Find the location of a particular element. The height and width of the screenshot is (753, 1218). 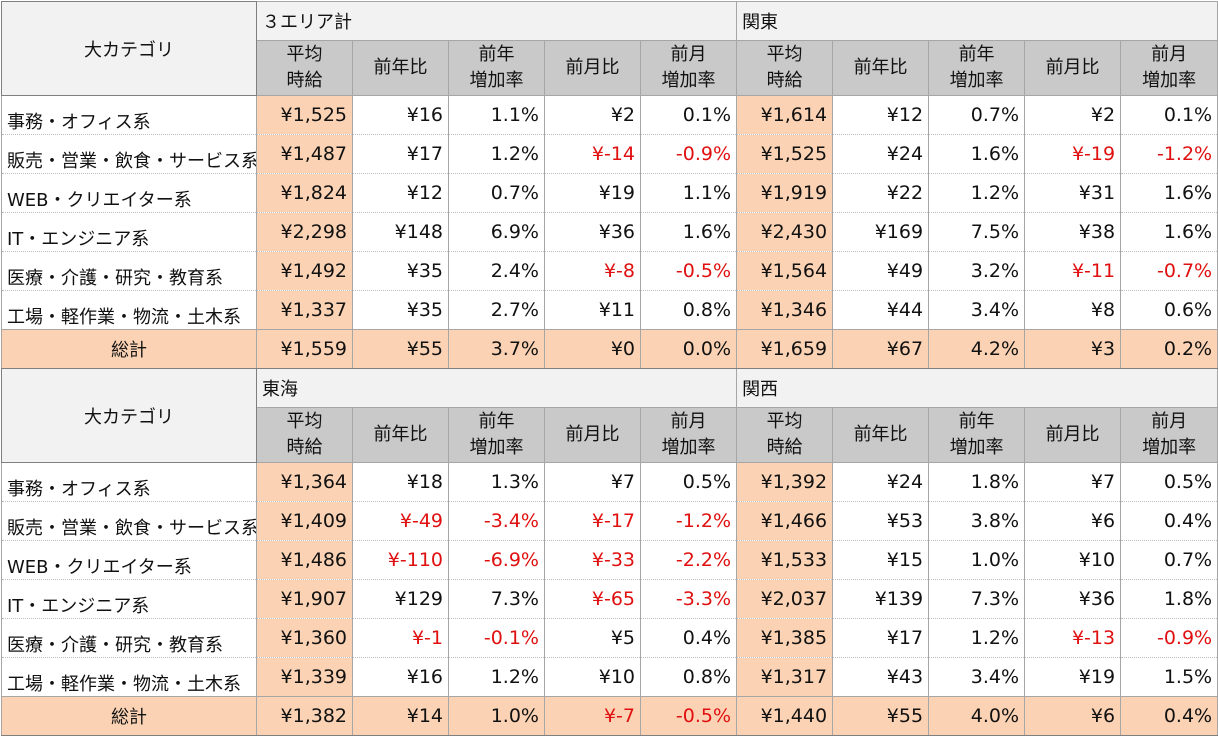

value-cell: 0.6% is located at coordinates (1169, 310).